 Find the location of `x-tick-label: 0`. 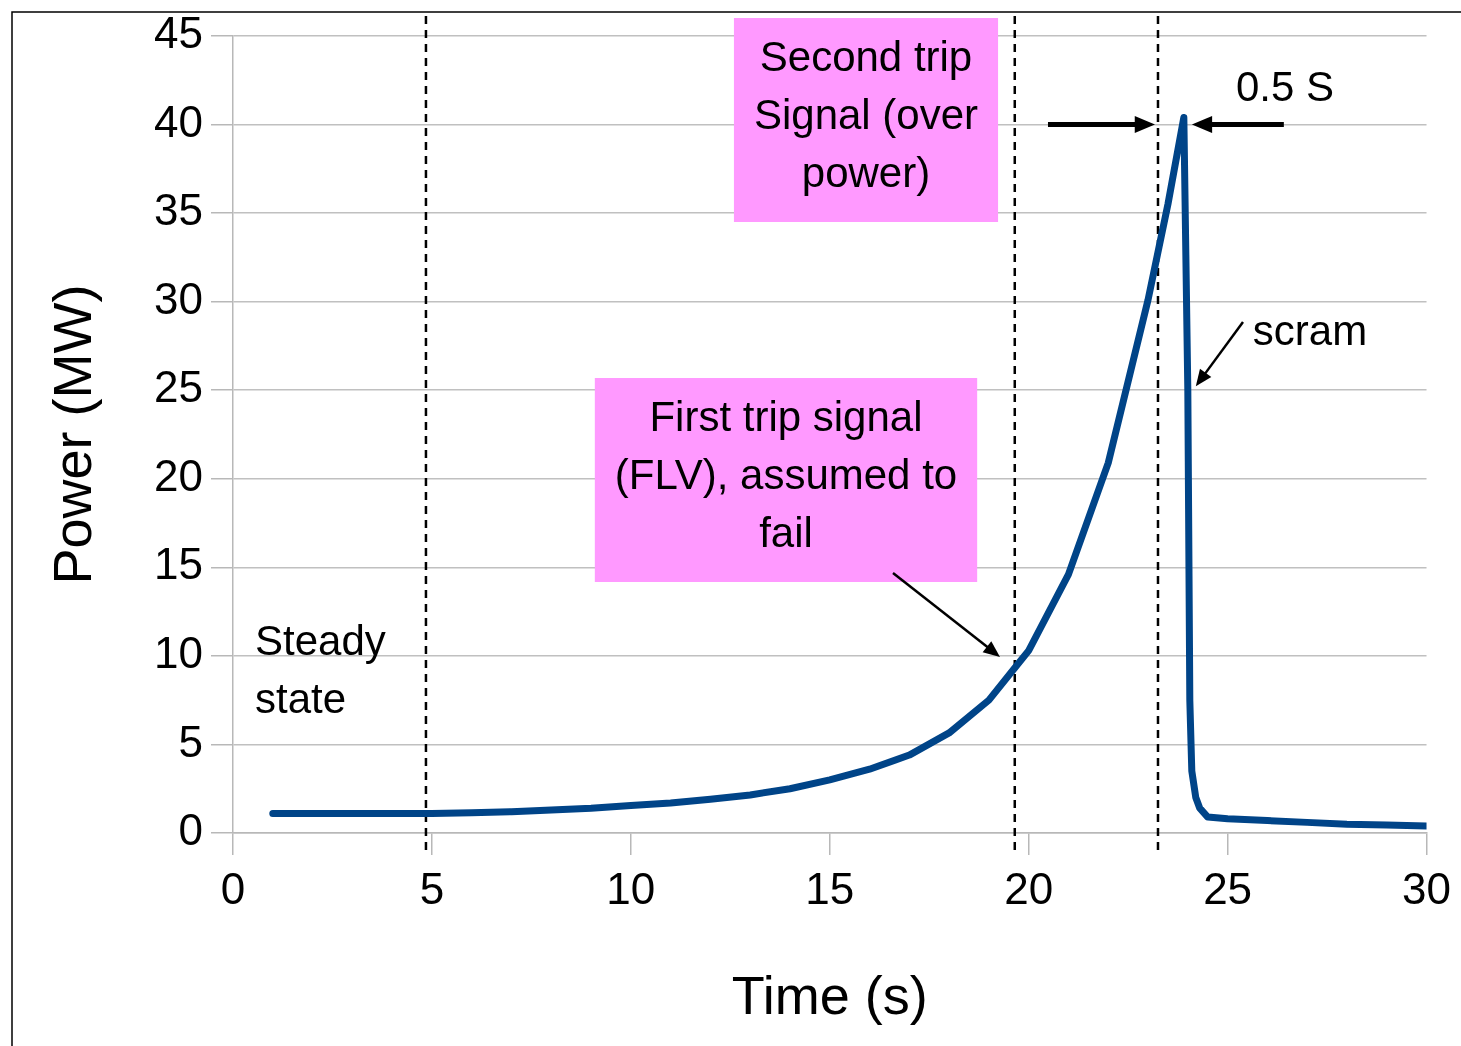

x-tick-label: 0 is located at coordinates (233, 888).